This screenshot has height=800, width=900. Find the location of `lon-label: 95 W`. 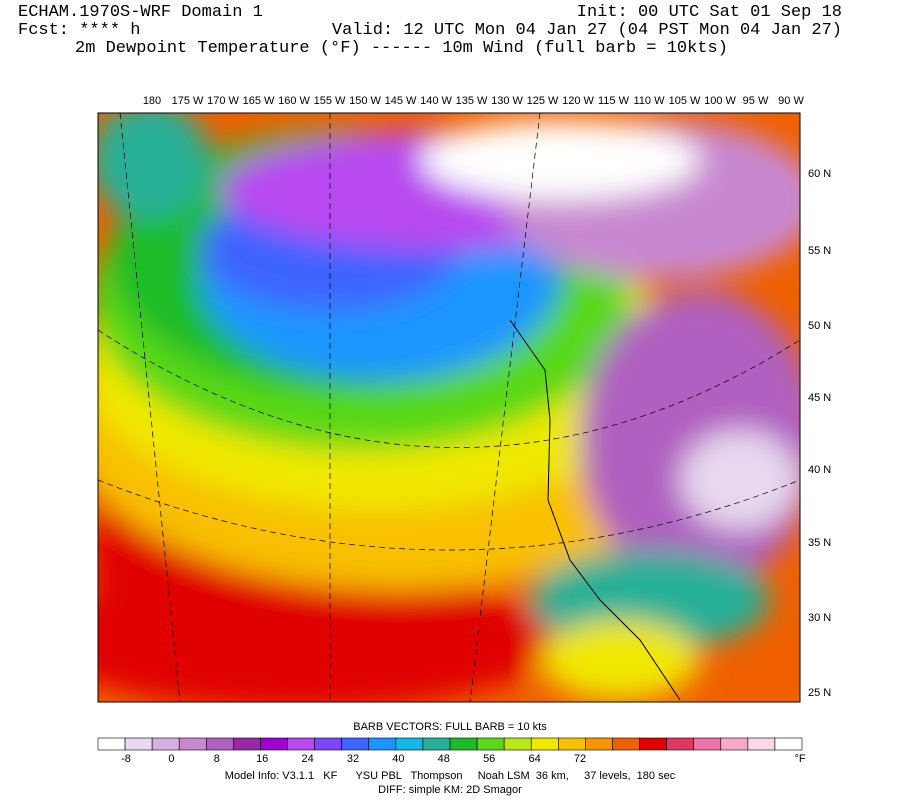

lon-label: 95 W is located at coordinates (756, 101).